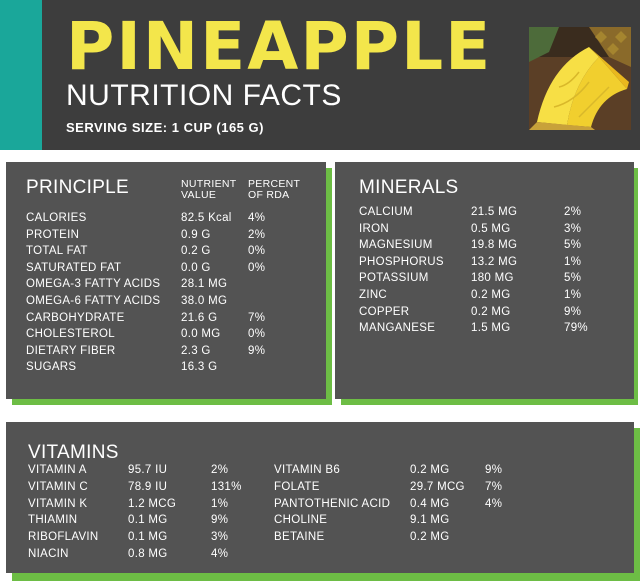  What do you see at coordinates (209, 189) in the screenshot?
I see `nutrient-value-header: NUTRIENT VALUE` at bounding box center [209, 189].